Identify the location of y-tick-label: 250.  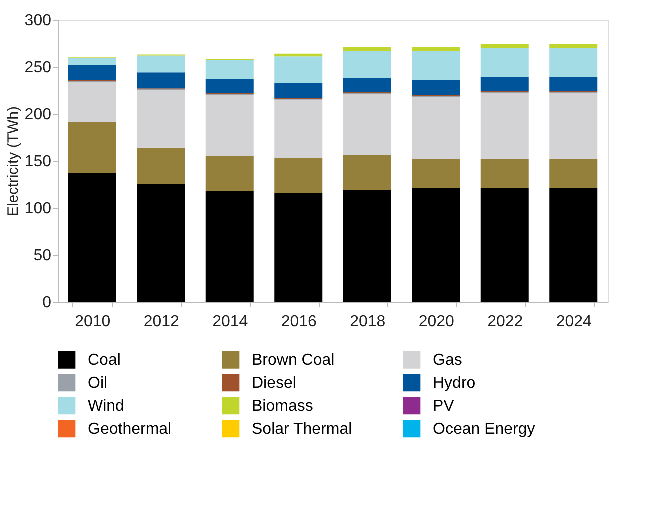
(38, 68).